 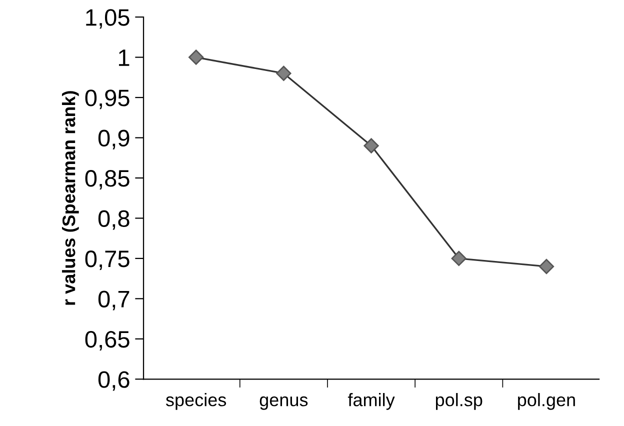 What do you see at coordinates (114, 300) in the screenshot?
I see `y-tick-label: 0,7` at bounding box center [114, 300].